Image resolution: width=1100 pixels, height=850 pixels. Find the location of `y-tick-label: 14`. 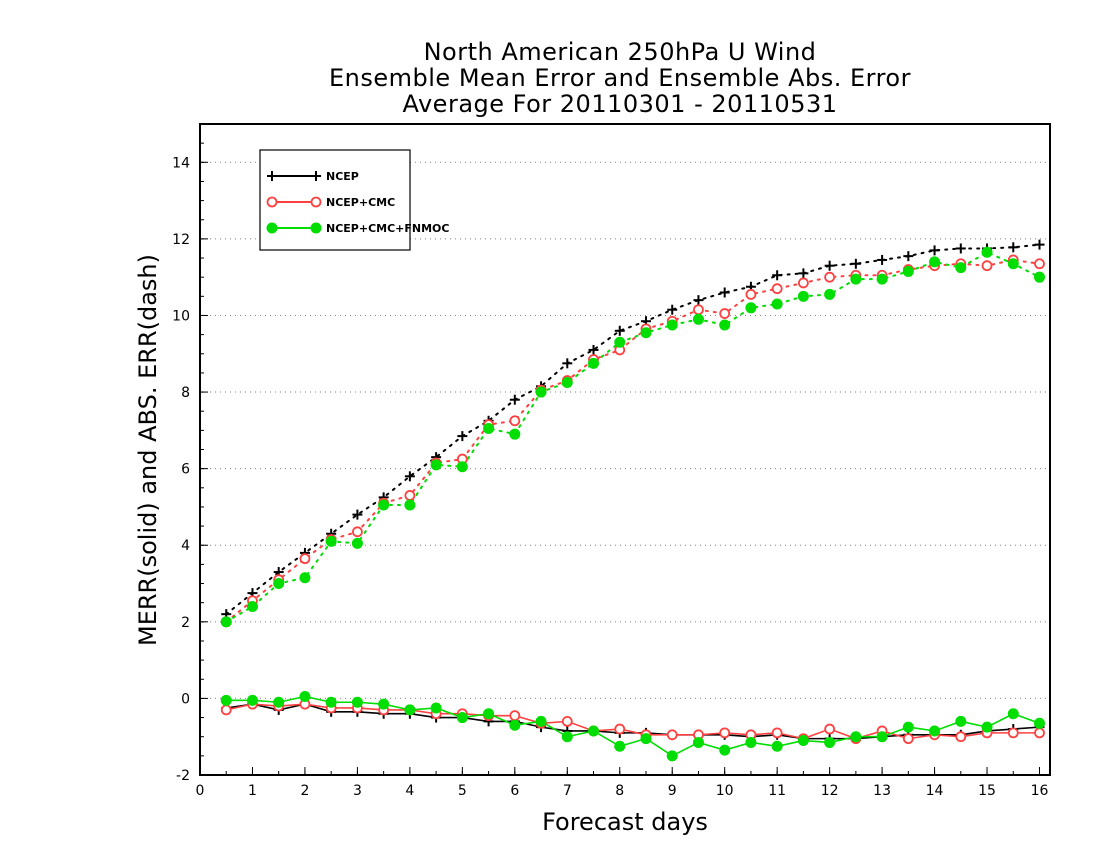

y-tick-label: 14 is located at coordinates (181, 163).